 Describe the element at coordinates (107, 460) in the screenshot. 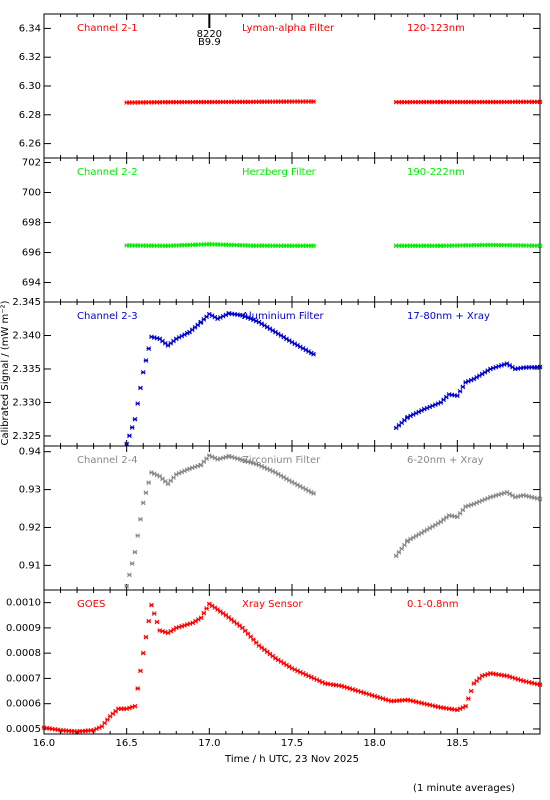

I see `panel-channel: Channel 2-4` at that location.